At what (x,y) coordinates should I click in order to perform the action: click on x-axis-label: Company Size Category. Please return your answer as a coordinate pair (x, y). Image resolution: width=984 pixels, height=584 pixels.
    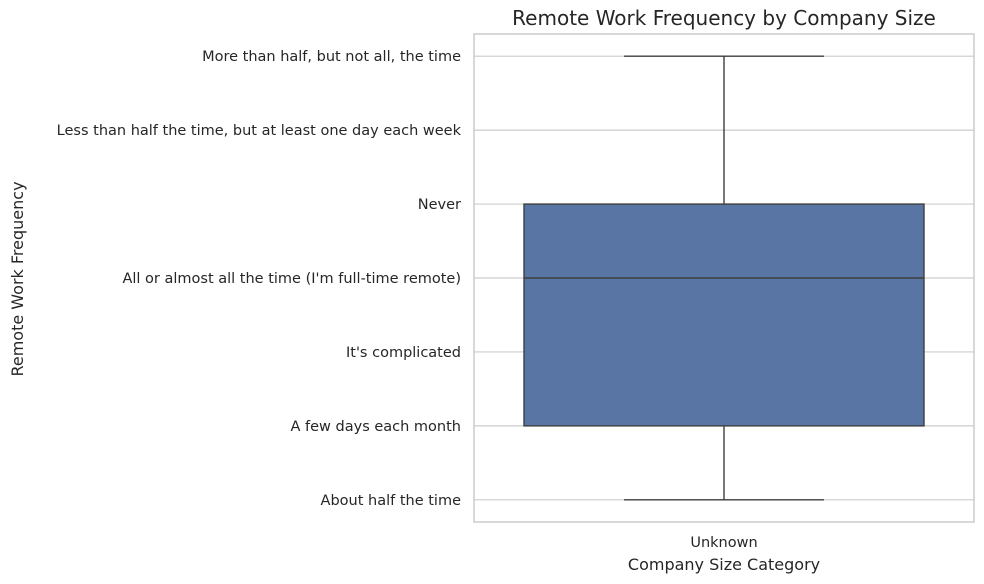
    Looking at the image, I should click on (724, 564).